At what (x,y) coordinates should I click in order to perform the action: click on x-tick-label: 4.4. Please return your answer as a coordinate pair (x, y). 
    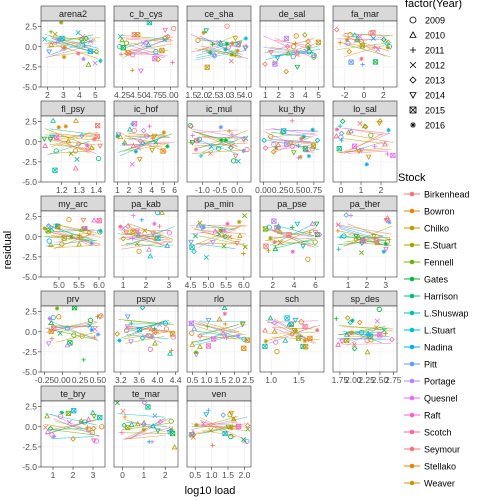
    Looking at the image, I should click on (176, 380).